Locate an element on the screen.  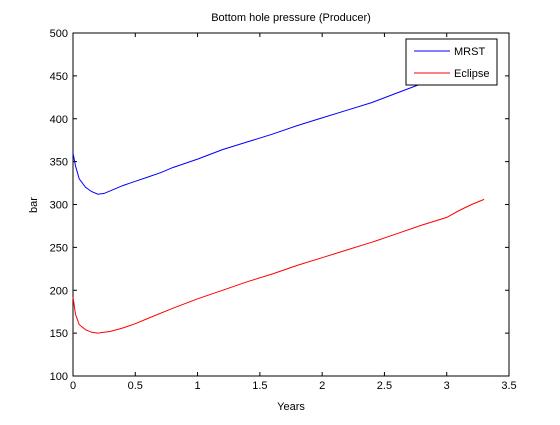
legend: MRST Eclipse is located at coordinates (451, 62).